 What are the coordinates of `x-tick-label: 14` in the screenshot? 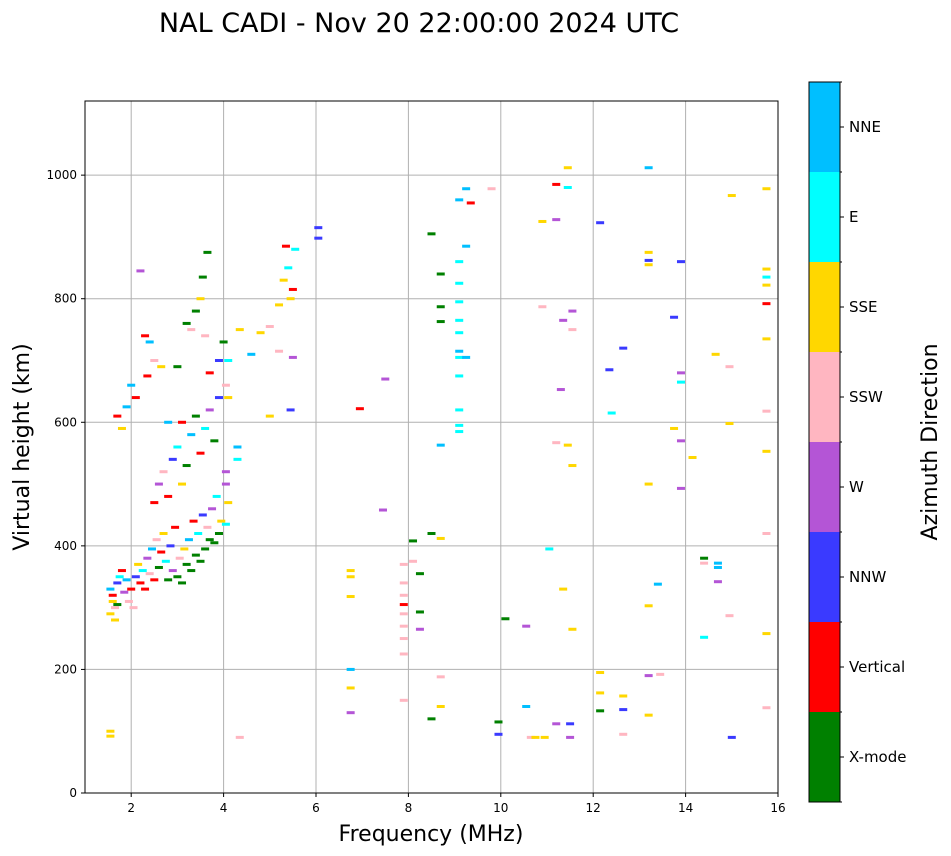 It's located at (685, 808).